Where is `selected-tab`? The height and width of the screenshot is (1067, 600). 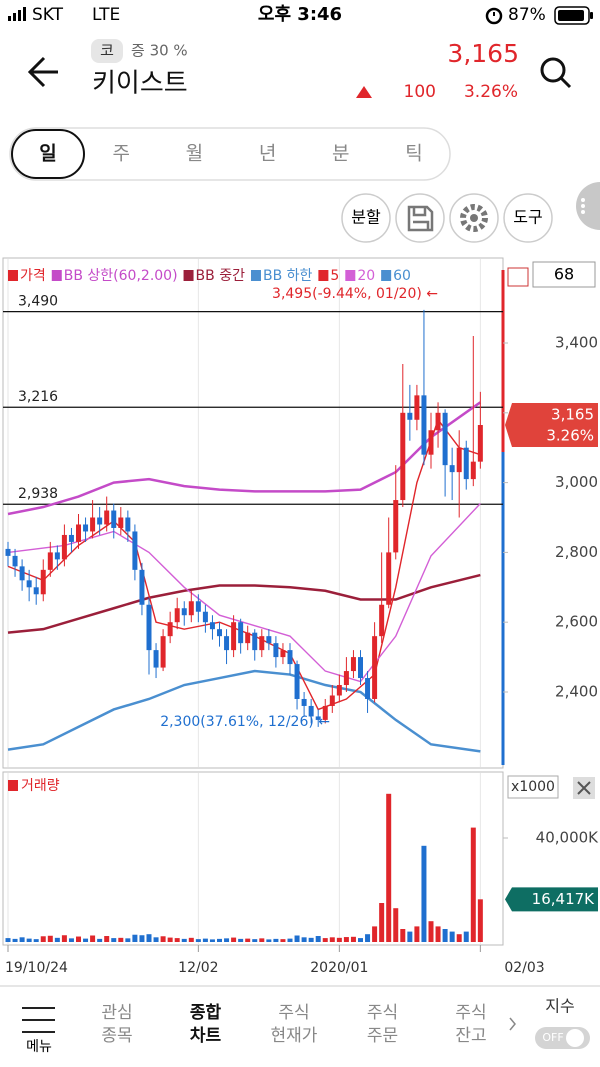
selected-tab is located at coordinates (48, 154).